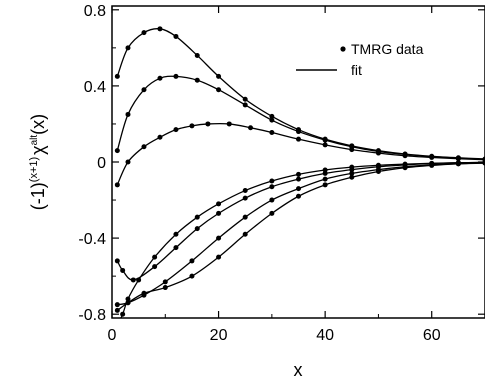  I want to click on x-tick-label: 0, so click(112, 335).